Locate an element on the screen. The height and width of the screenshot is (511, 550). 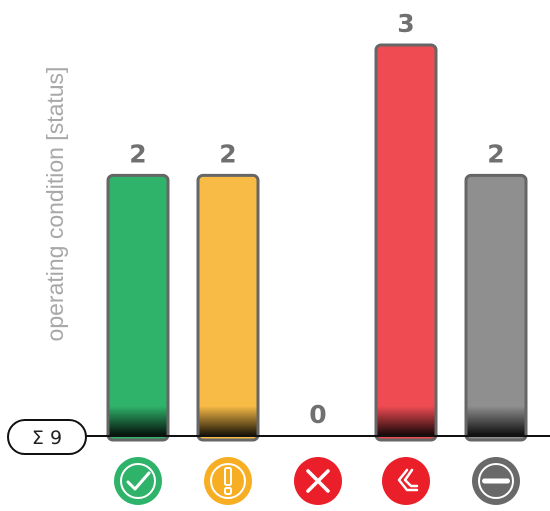
bar-critical is located at coordinates (406, 242).